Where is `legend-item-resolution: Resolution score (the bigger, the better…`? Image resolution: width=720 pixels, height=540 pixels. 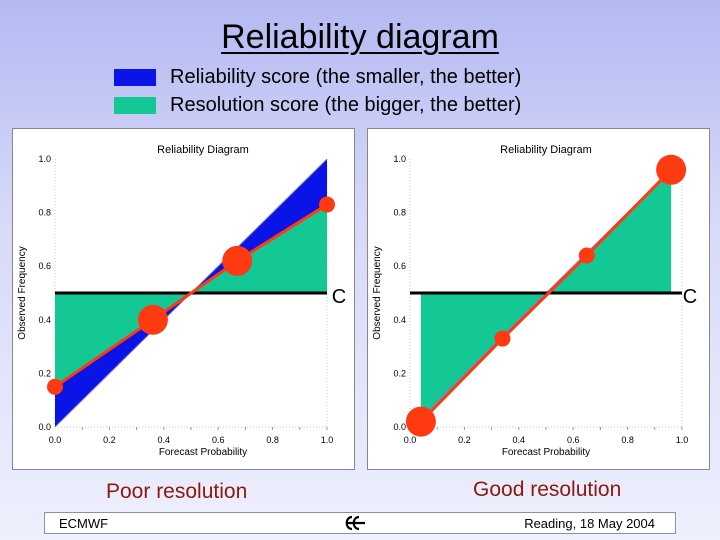 legend-item-resolution: Resolution score (the bigger, the better… is located at coordinates (317, 105).